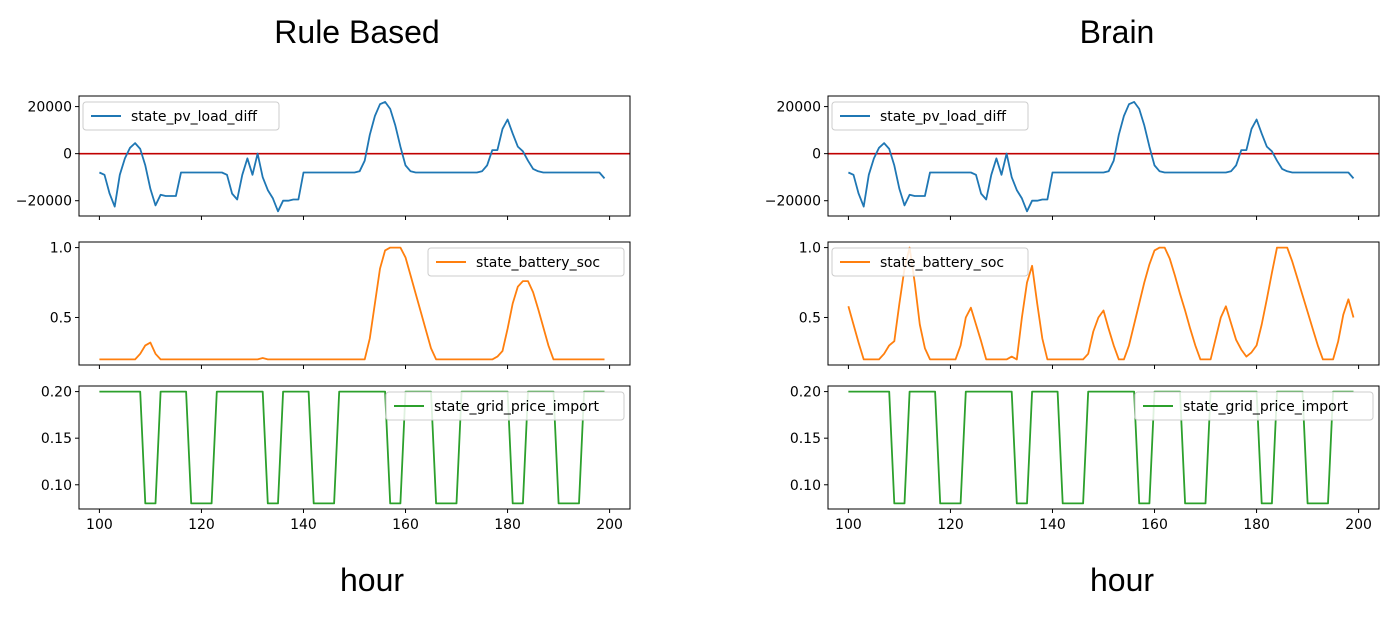  What do you see at coordinates (1122, 580) in the screenshot?
I see `x-axis-label-brain: hour` at bounding box center [1122, 580].